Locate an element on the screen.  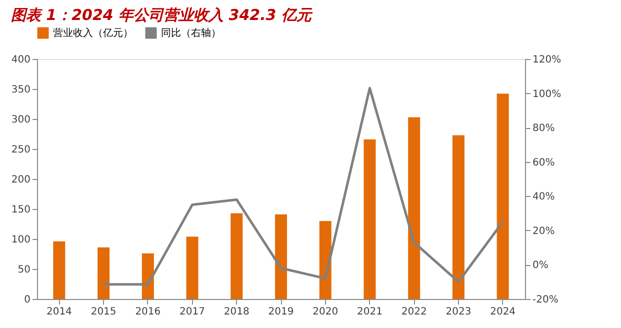
y-tick-label: 350 is located at coordinates (20, 90).